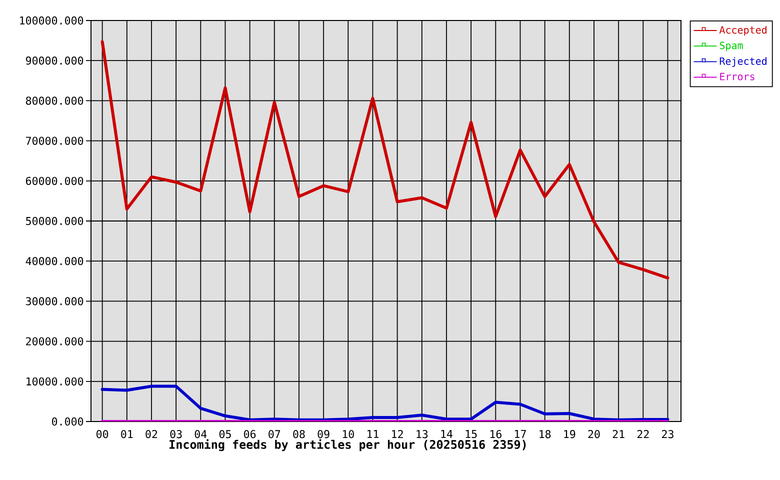 The height and width of the screenshot is (480, 780). I want to click on x-tick-label: 14, so click(446, 434).